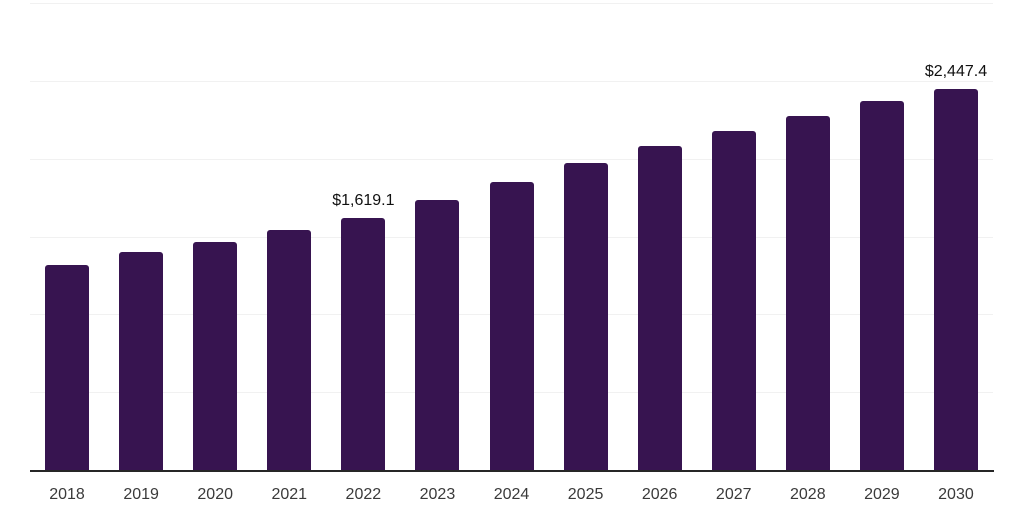 This screenshot has width=1024, height=512. Describe the element at coordinates (363, 200) in the screenshot. I see `bar-value-label-2022: $1,619.1` at that location.